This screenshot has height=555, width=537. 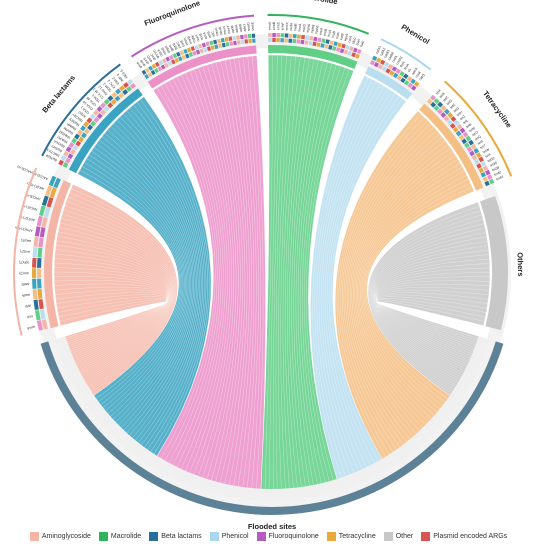 What do you see at coordinates (24, 229) in the screenshot?
I see `gene-label: APH(3')-IIIa` at bounding box center [24, 229].